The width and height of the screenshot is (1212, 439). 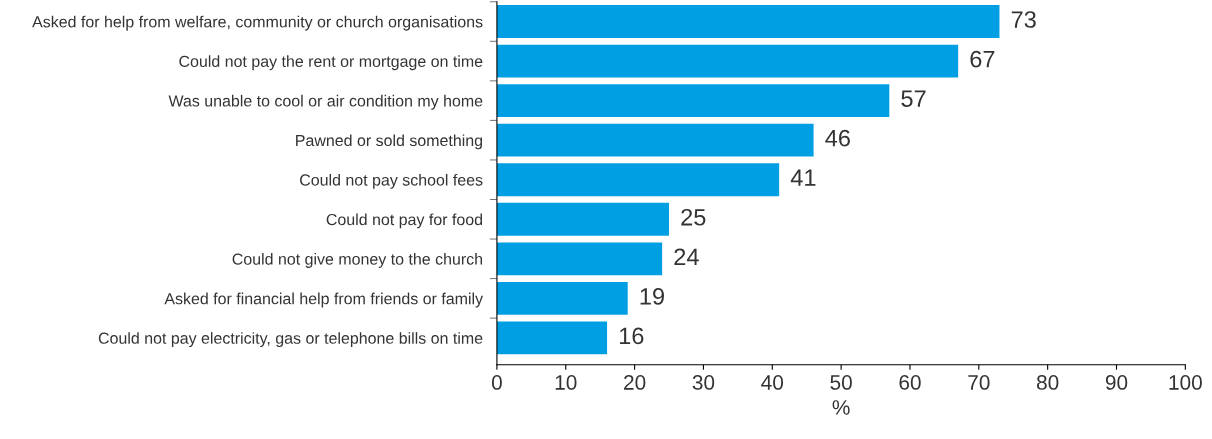 What do you see at coordinates (803, 177) in the screenshot?
I see `data-label: 41` at bounding box center [803, 177].